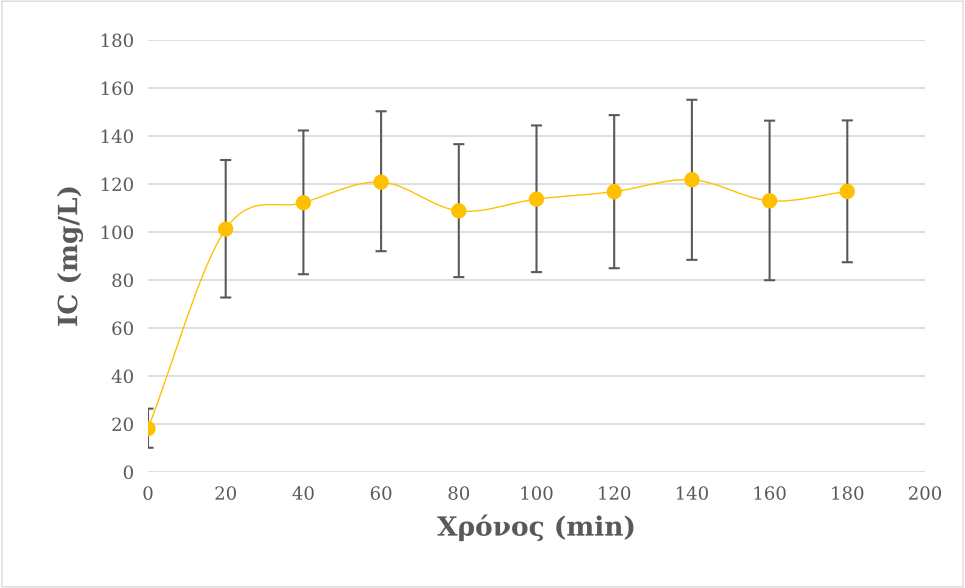 This screenshot has height=588, width=965. What do you see at coordinates (70, 256) in the screenshot?
I see `y-axis-title: IC (mg/L)` at bounding box center [70, 256].